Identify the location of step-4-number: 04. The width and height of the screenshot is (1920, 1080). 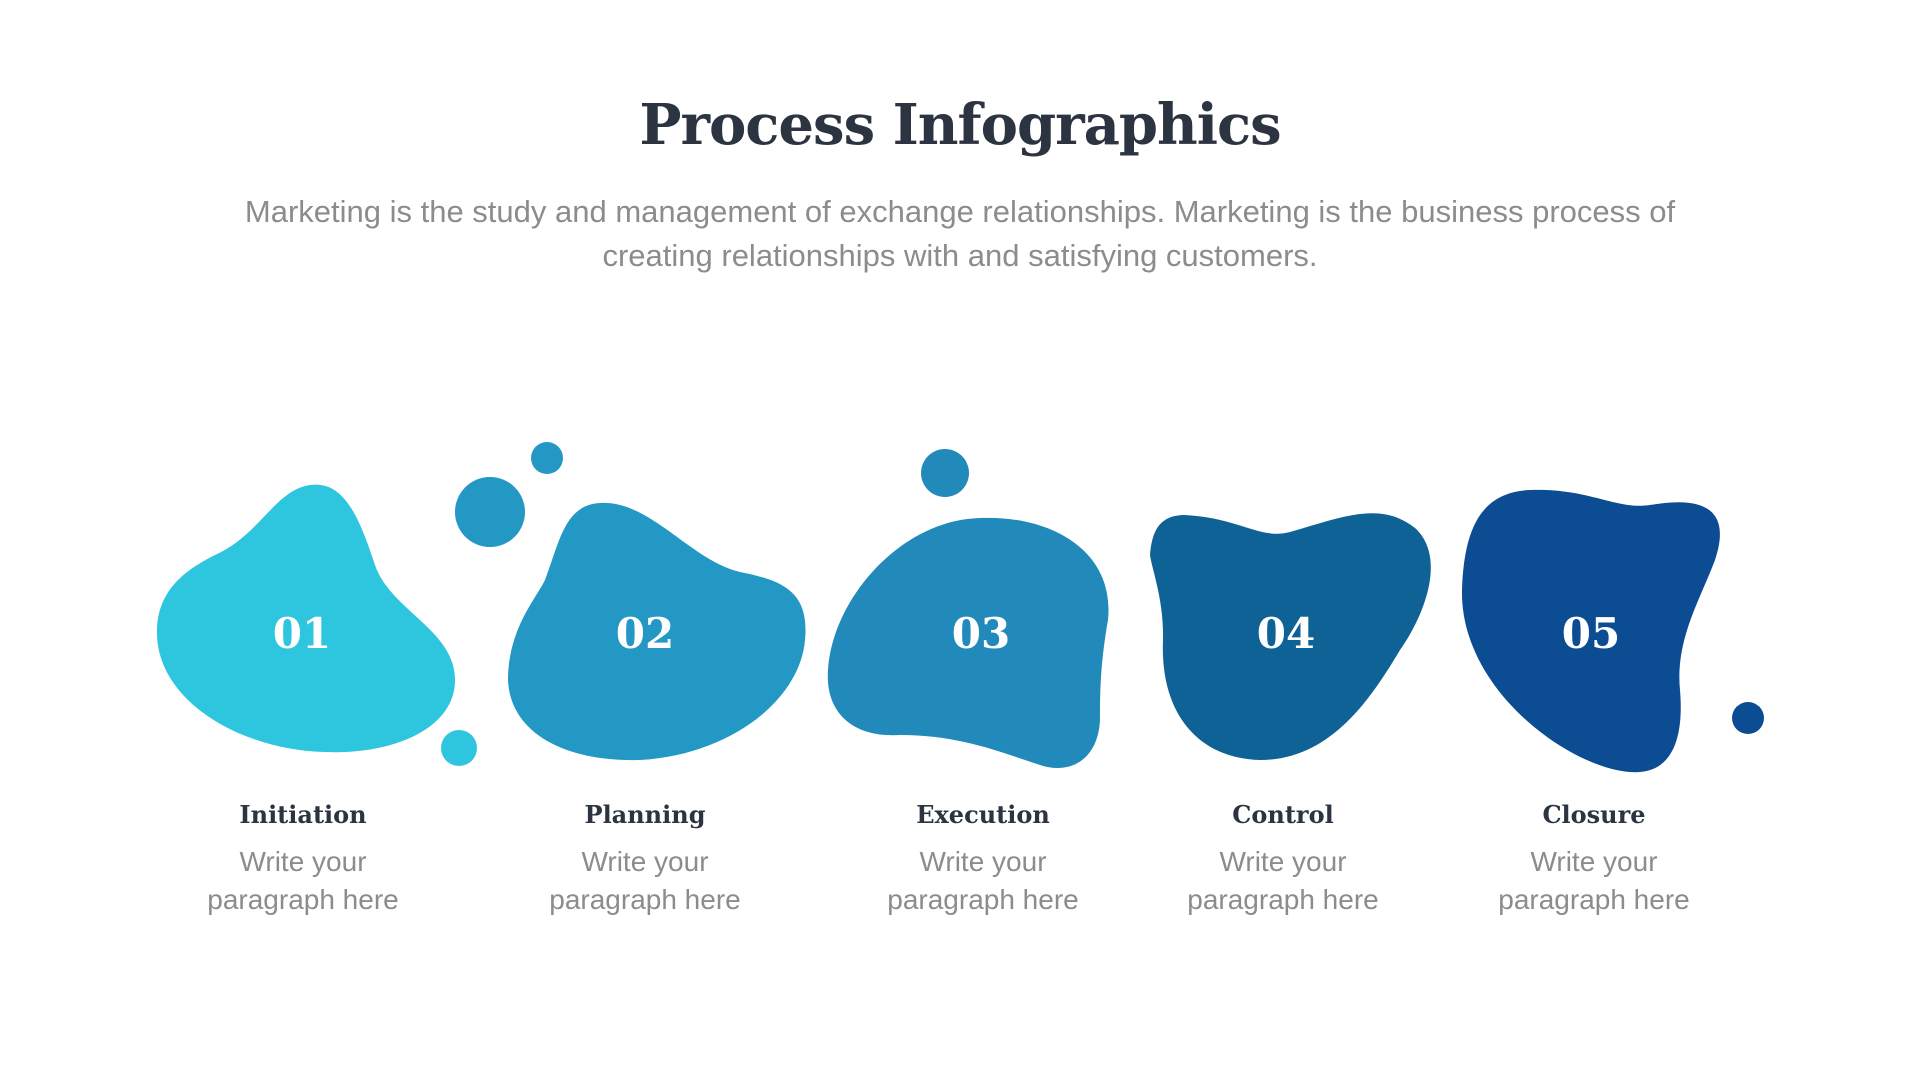
(1286, 633).